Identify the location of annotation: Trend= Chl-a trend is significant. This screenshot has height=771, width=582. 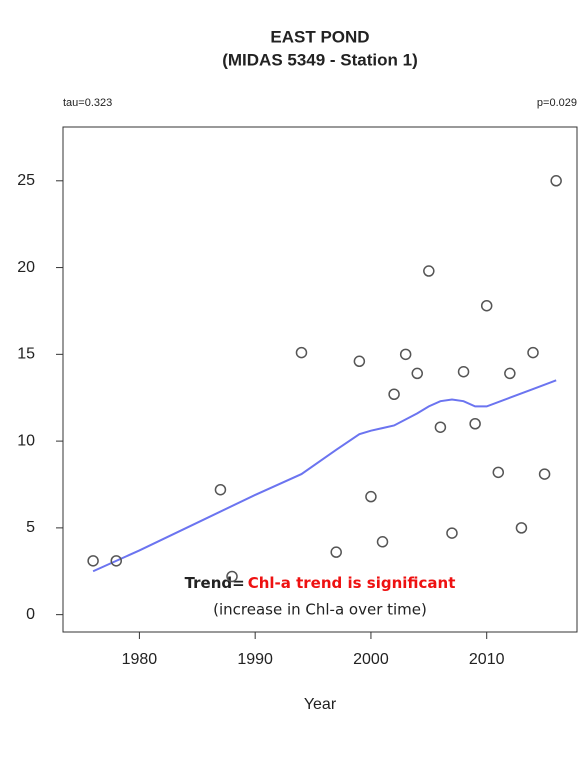
(320, 583).